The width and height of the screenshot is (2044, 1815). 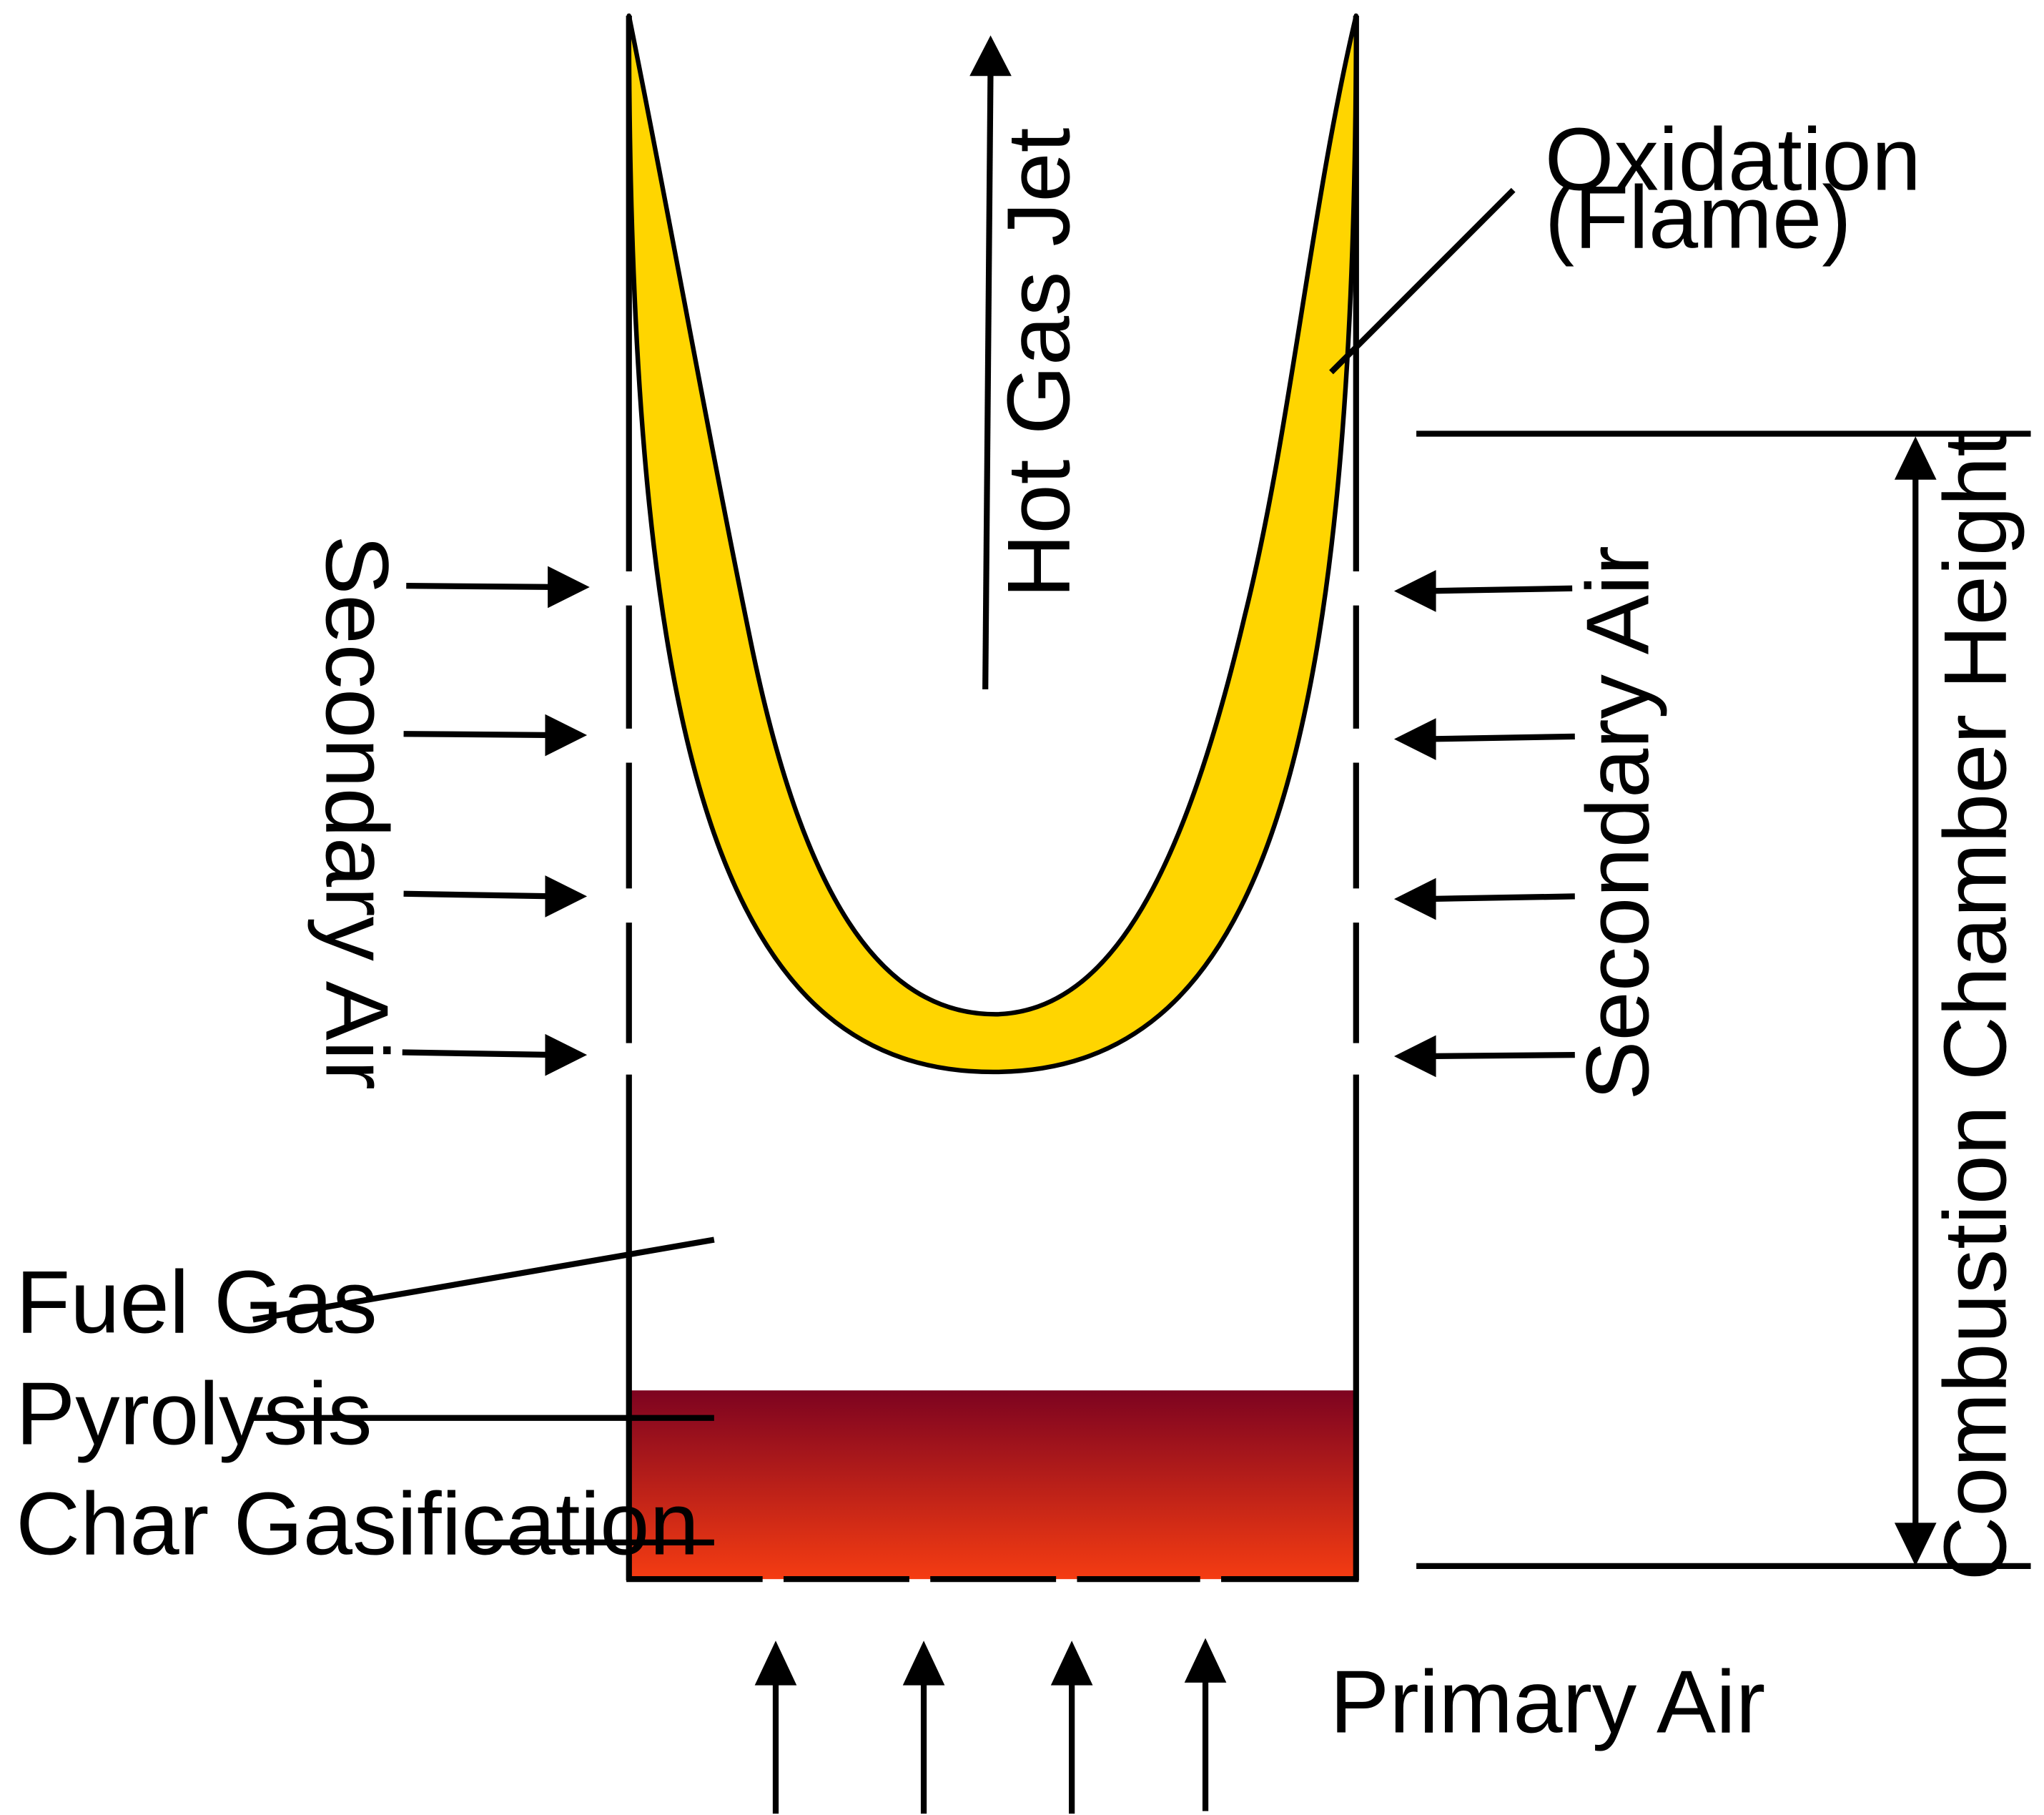 I want to click on char-gasification-label: Char Gasification, so click(x=358, y=1523).